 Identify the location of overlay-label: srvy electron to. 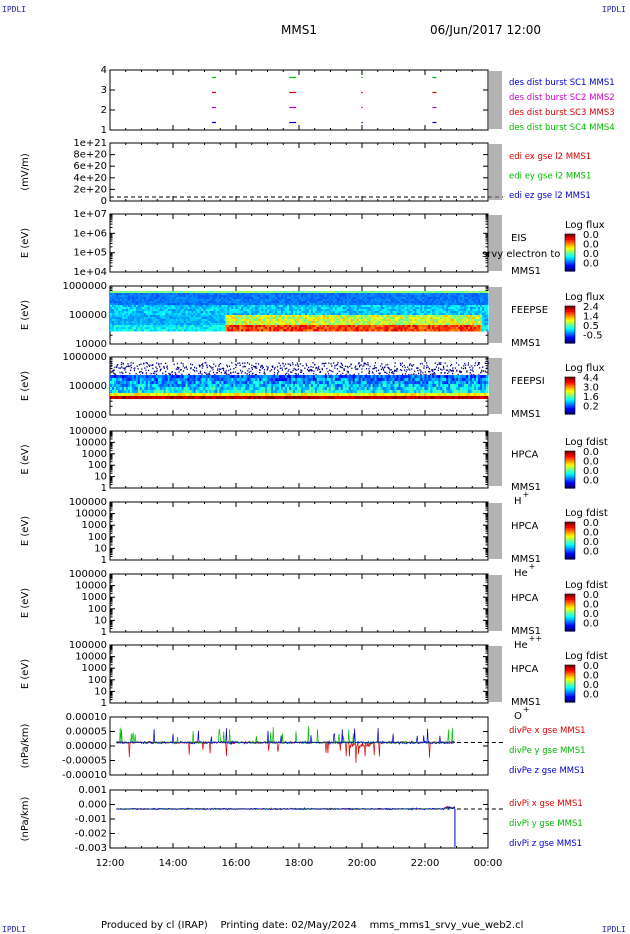
(521, 254).